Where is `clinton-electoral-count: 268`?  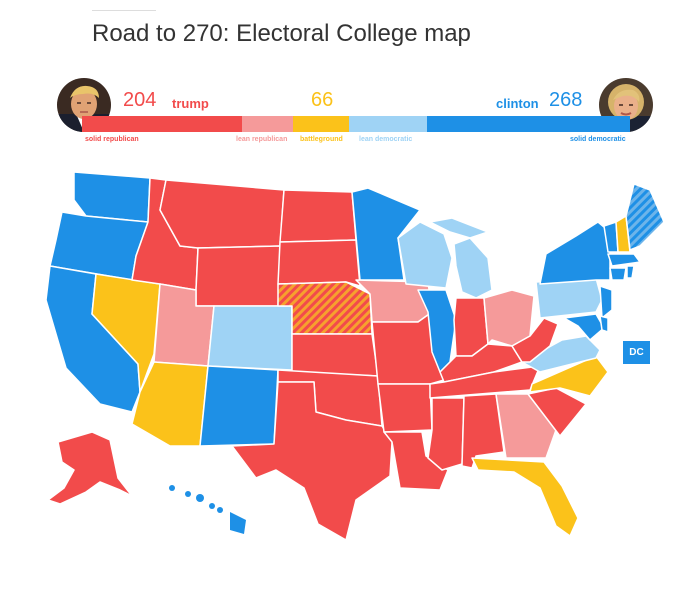 clinton-electoral-count: 268 is located at coordinates (566, 100).